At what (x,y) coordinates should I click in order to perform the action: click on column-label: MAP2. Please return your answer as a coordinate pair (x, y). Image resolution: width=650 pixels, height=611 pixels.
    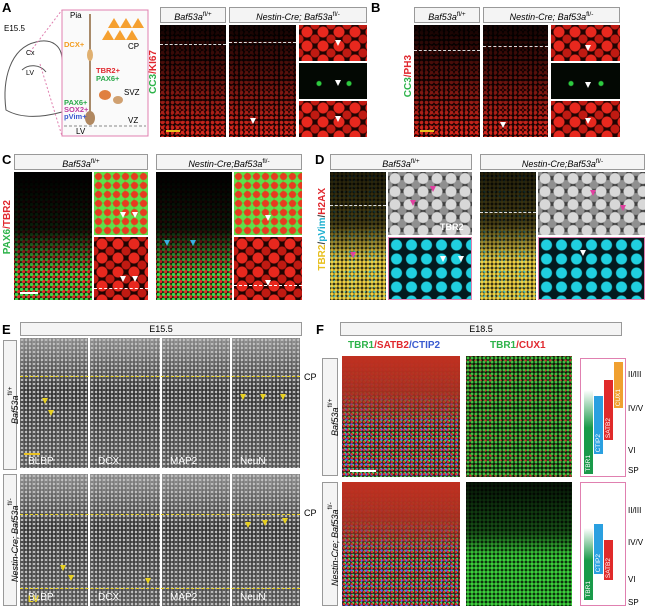
    Looking at the image, I should click on (184, 597).